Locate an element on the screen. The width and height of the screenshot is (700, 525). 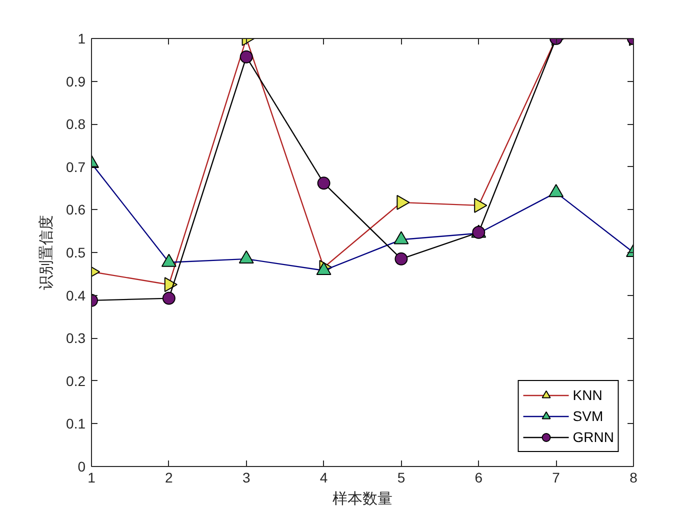
x-tick-label: 5 is located at coordinates (401, 478).